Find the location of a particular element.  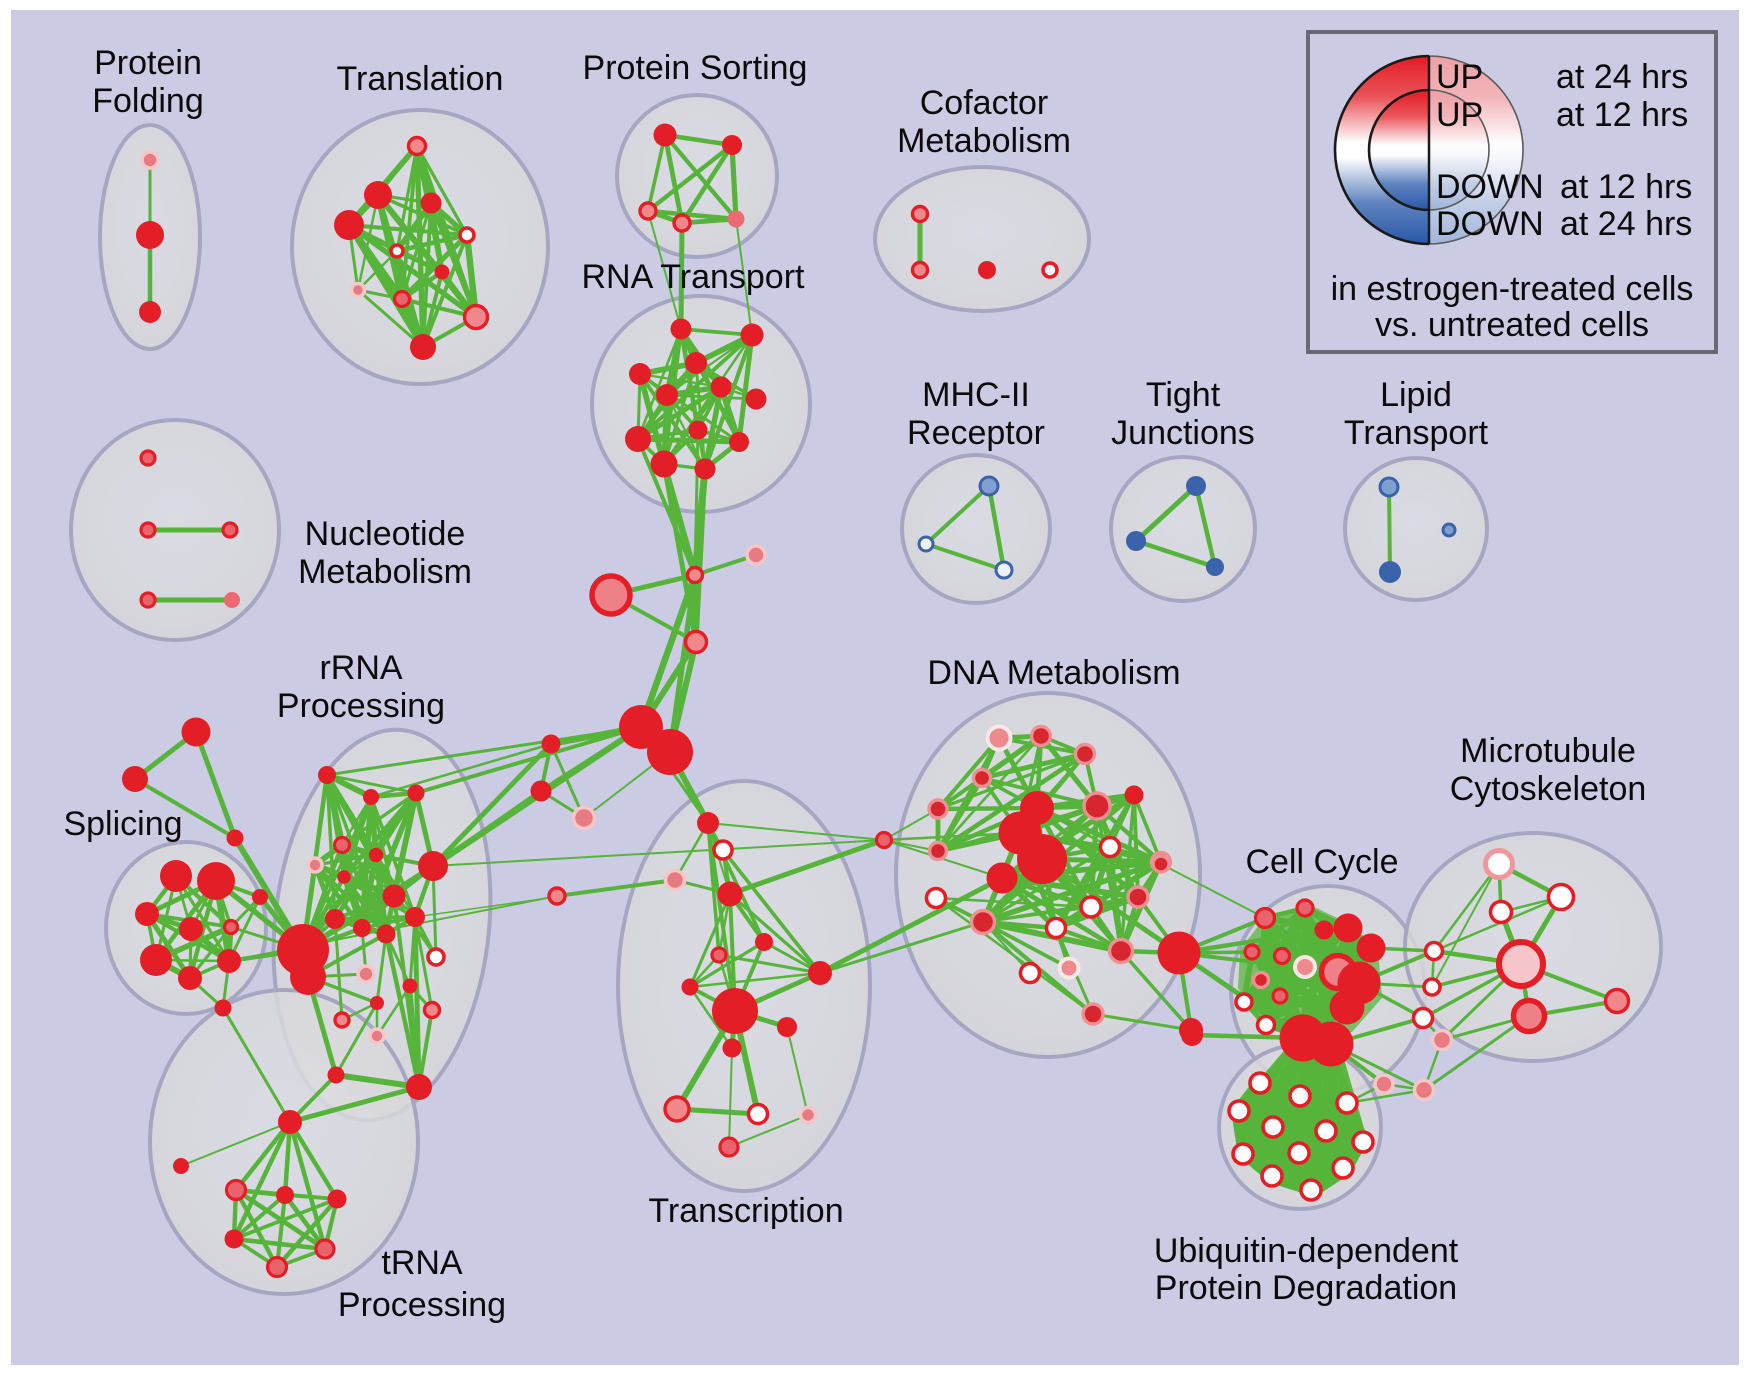

svg-text: Splicing is located at coordinates (122, 824).